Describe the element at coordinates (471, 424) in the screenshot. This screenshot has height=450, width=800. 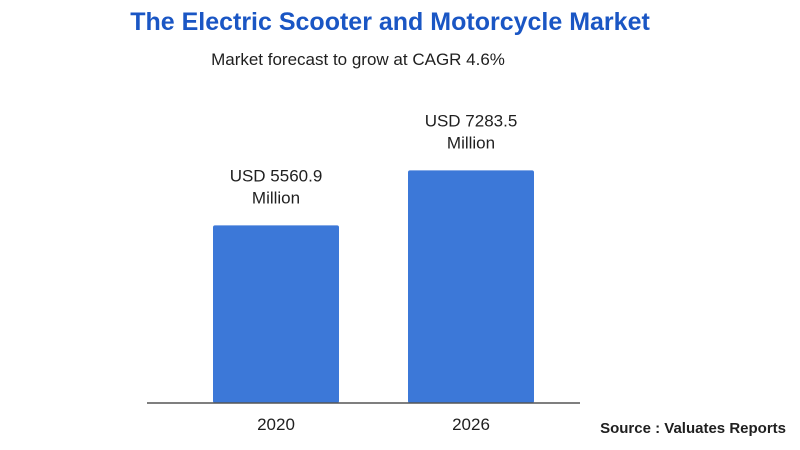
I see `x-tick-label-2026: 2026` at that location.